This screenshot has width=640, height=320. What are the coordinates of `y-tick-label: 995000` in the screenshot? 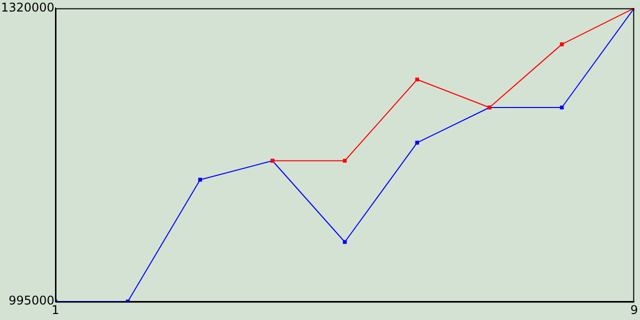 It's located at (31, 301).